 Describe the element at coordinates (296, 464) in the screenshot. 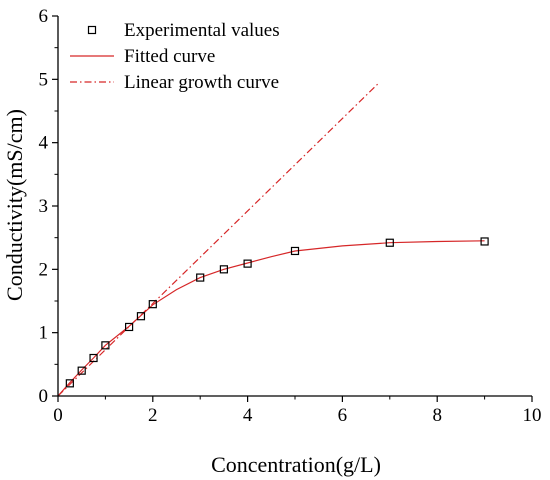

I see `x-axis-label: Concentration(g/L)` at that location.